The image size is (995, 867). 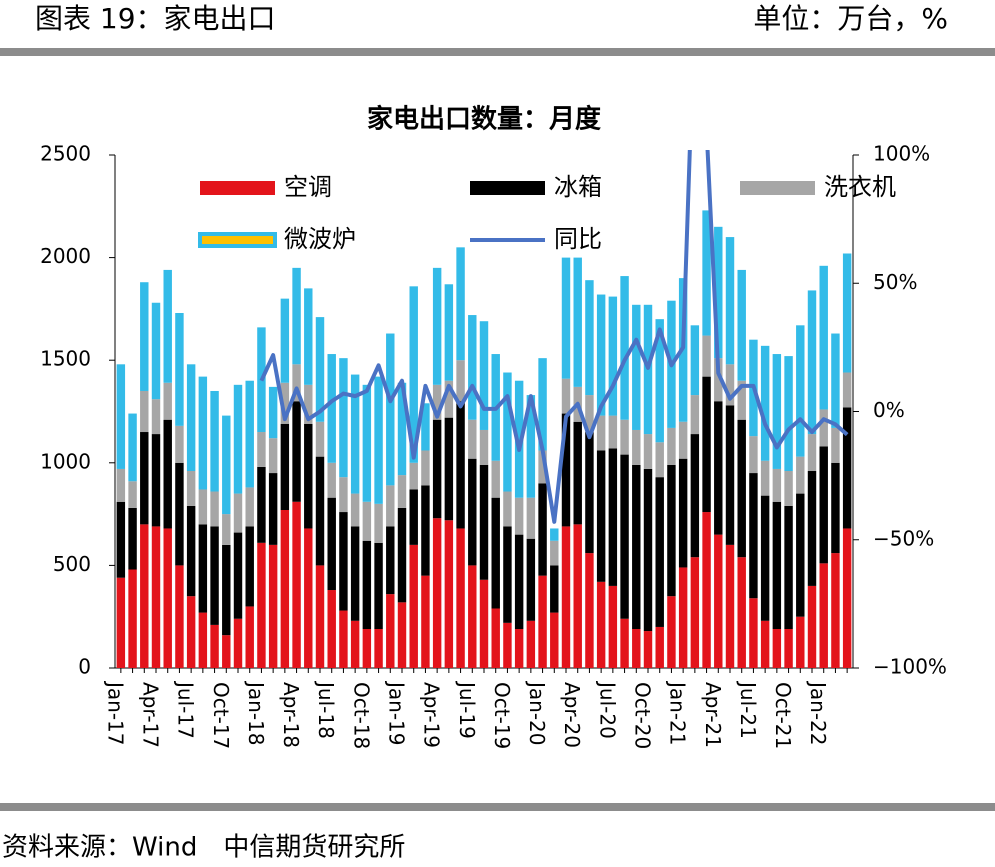 What do you see at coordinates (151, 715) in the screenshot?
I see `x-tick-label: Apr-17` at bounding box center [151, 715].